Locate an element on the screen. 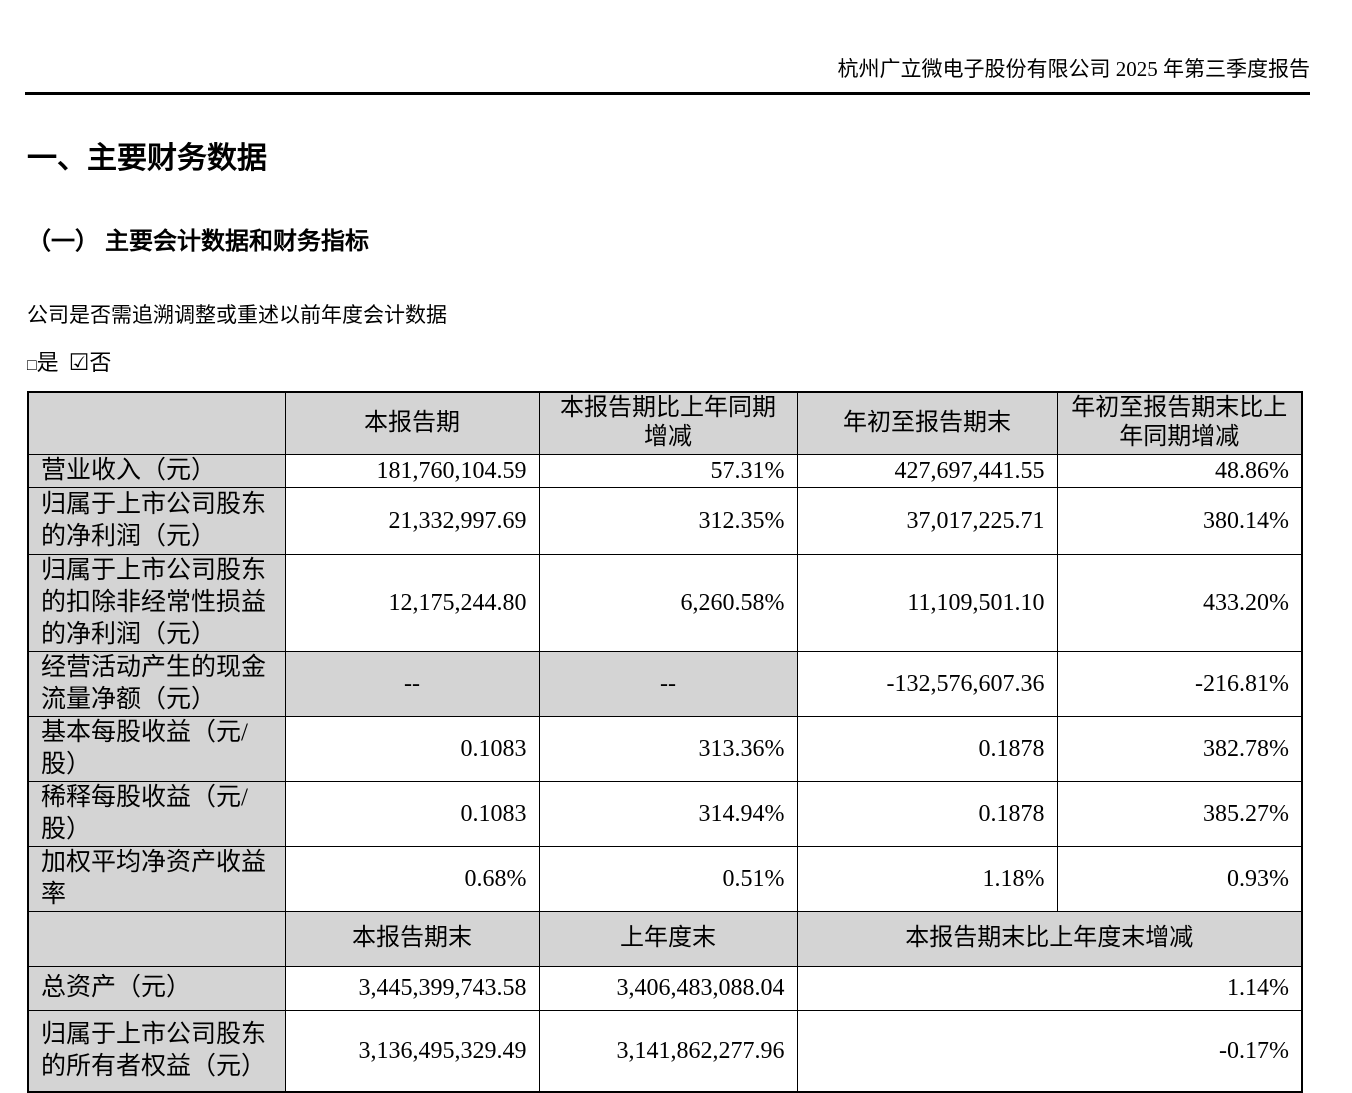  header-divider is located at coordinates (667, 93).